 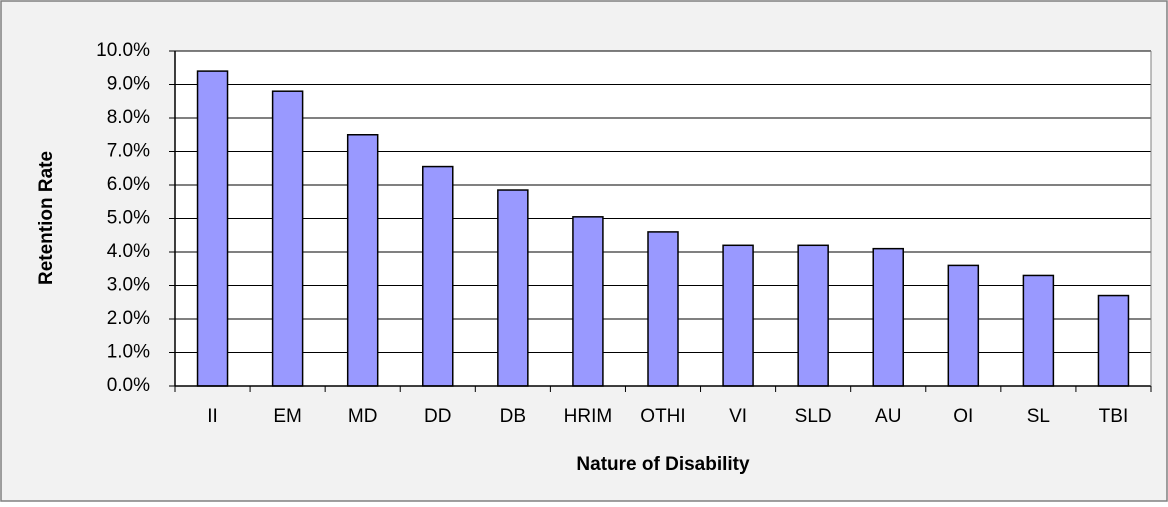 What do you see at coordinates (128, 84) in the screenshot?
I see `y-tick-label: 9.0%` at bounding box center [128, 84].